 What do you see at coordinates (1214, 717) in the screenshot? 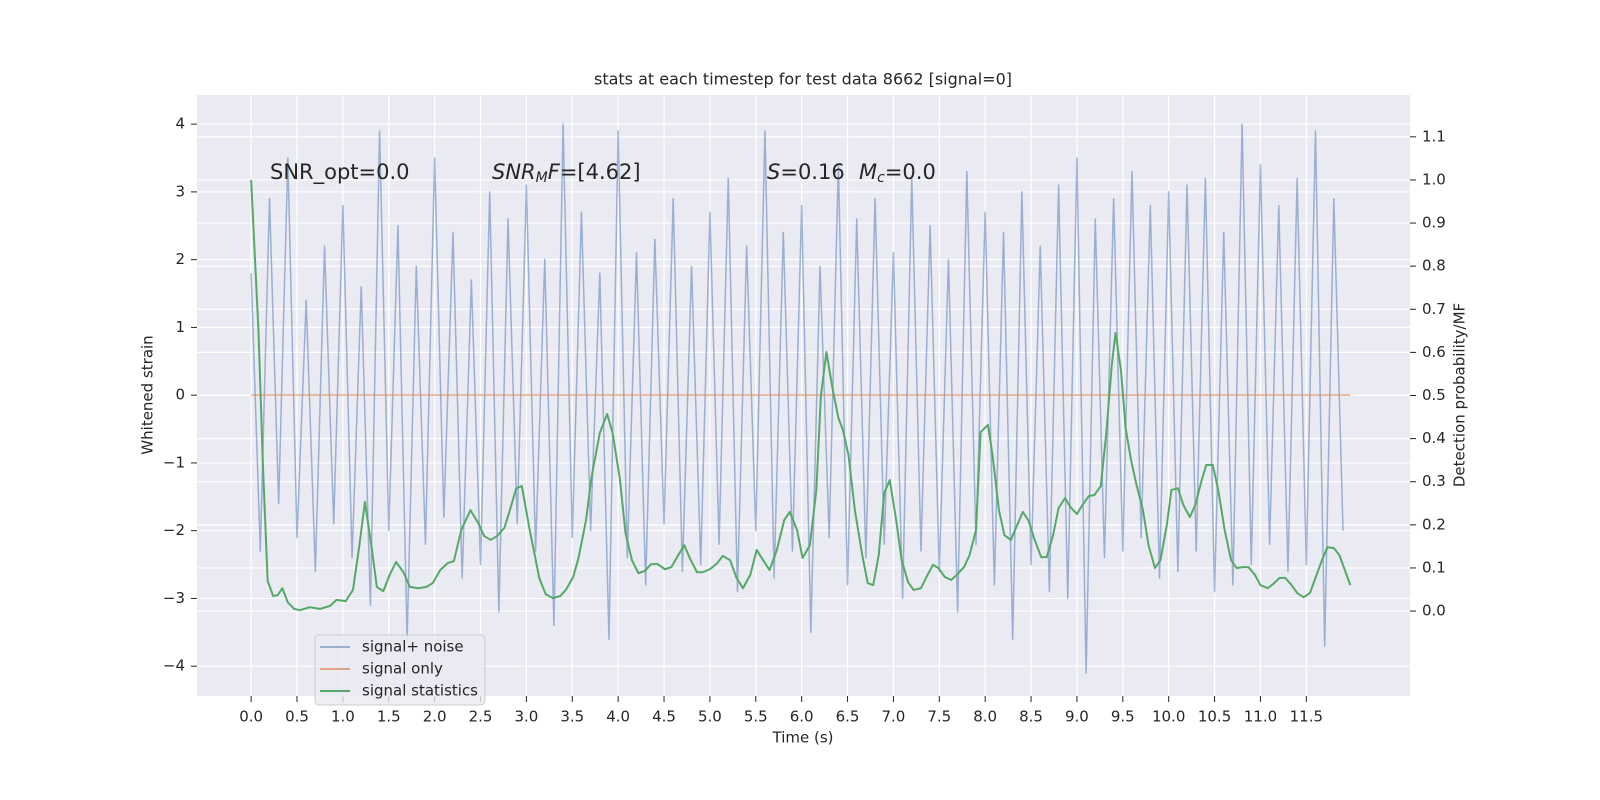
I see `x-tick-label: 10.5` at bounding box center [1214, 717].